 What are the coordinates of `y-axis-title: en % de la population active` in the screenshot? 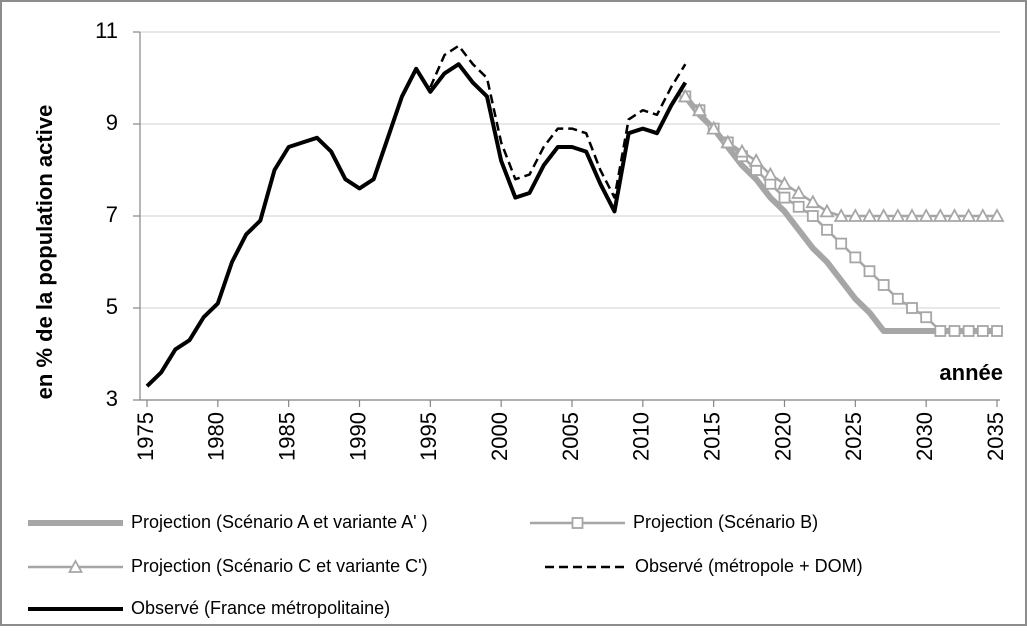 It's located at (44, 252).